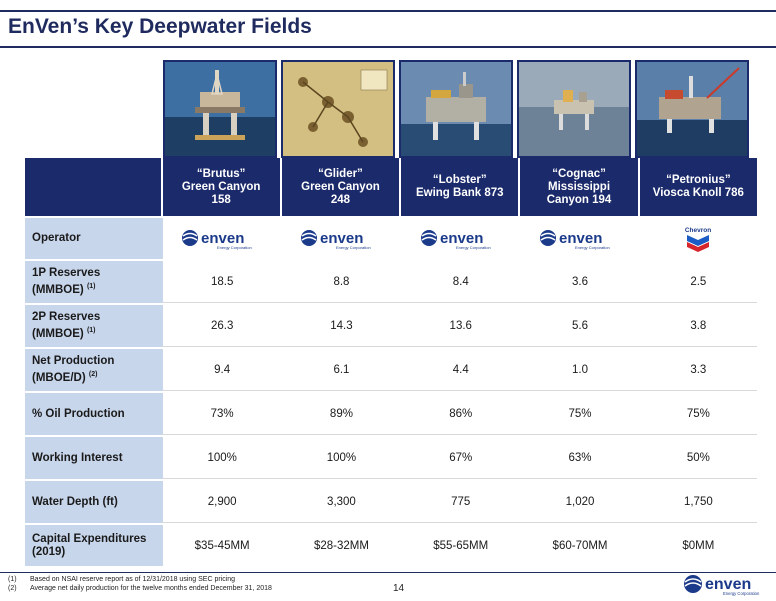 This screenshot has height=601, width=776. I want to click on row-label-unit: (MBOE/D), so click(59, 377).